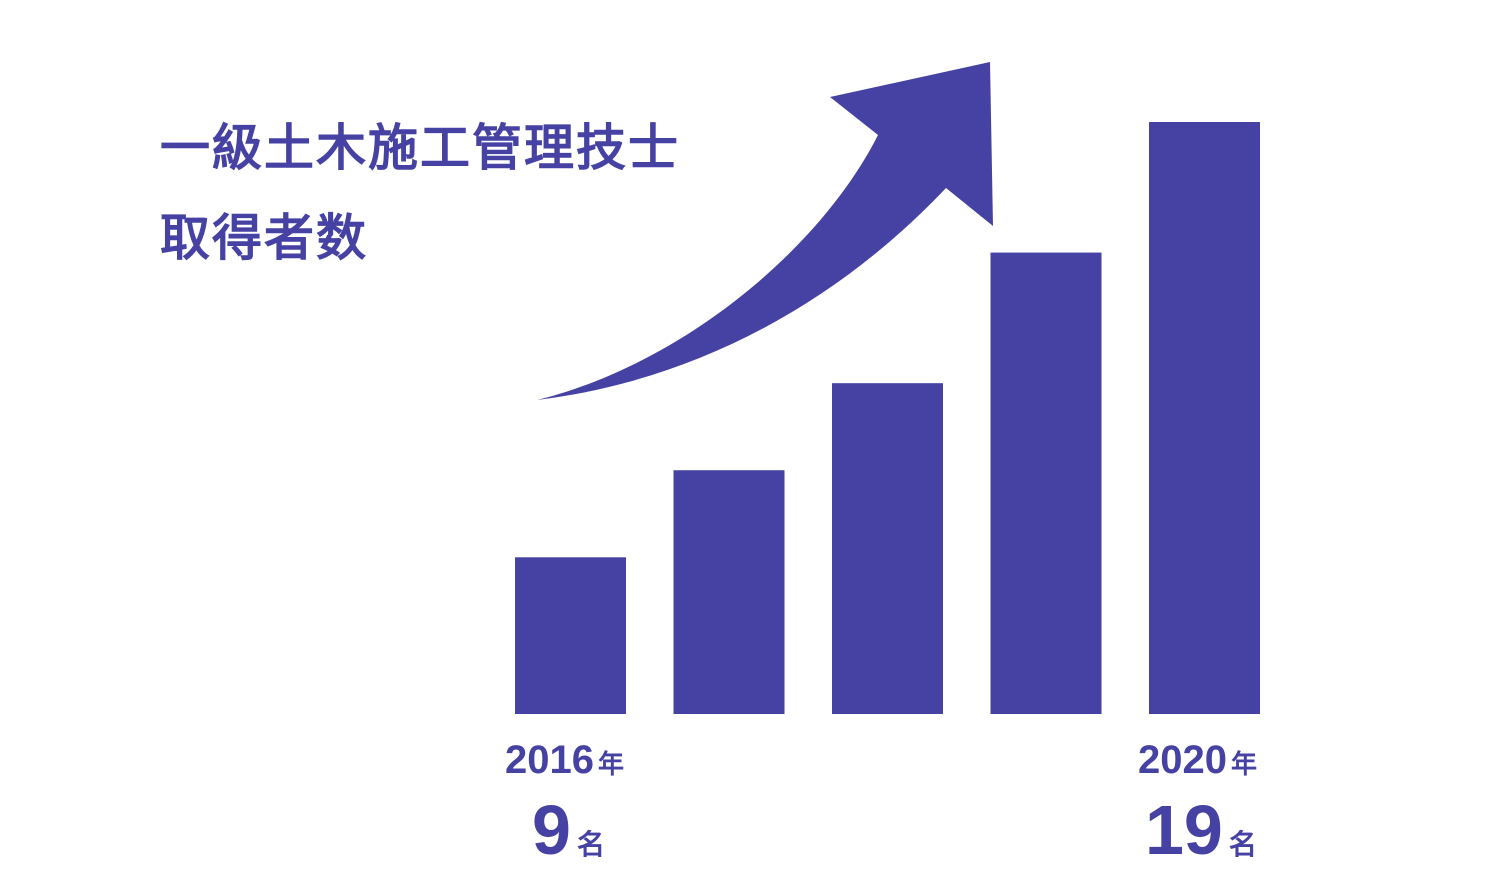 Image resolution: width=1504 pixels, height=880 pixels. I want to click on last-year: 2020, so click(1182, 760).